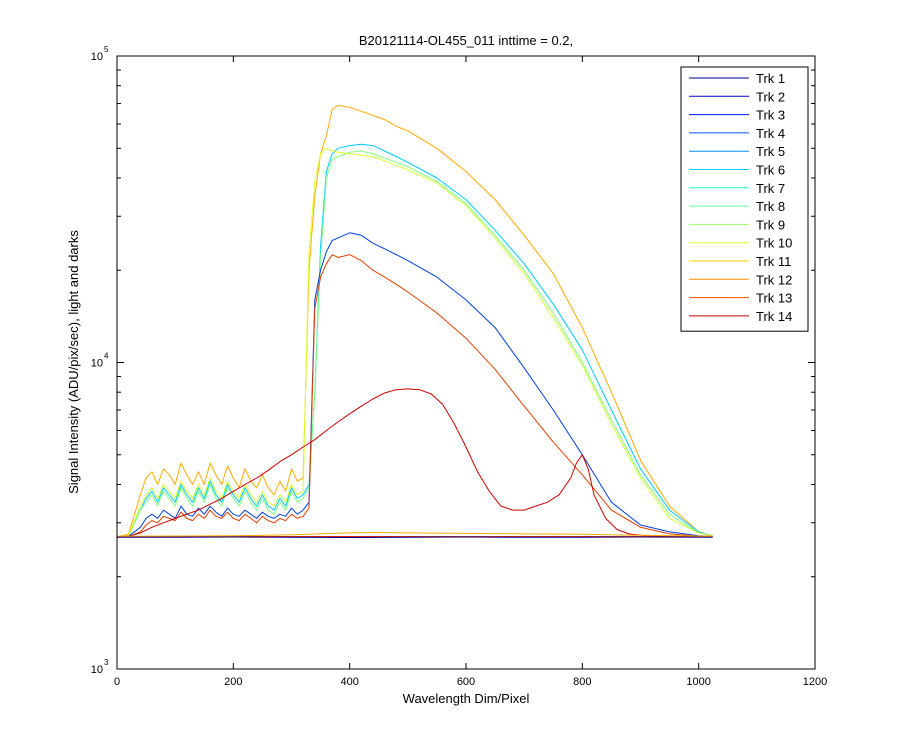 This screenshot has width=900, height=755. I want to click on y-tick-exponent: 4, so click(106, 356).